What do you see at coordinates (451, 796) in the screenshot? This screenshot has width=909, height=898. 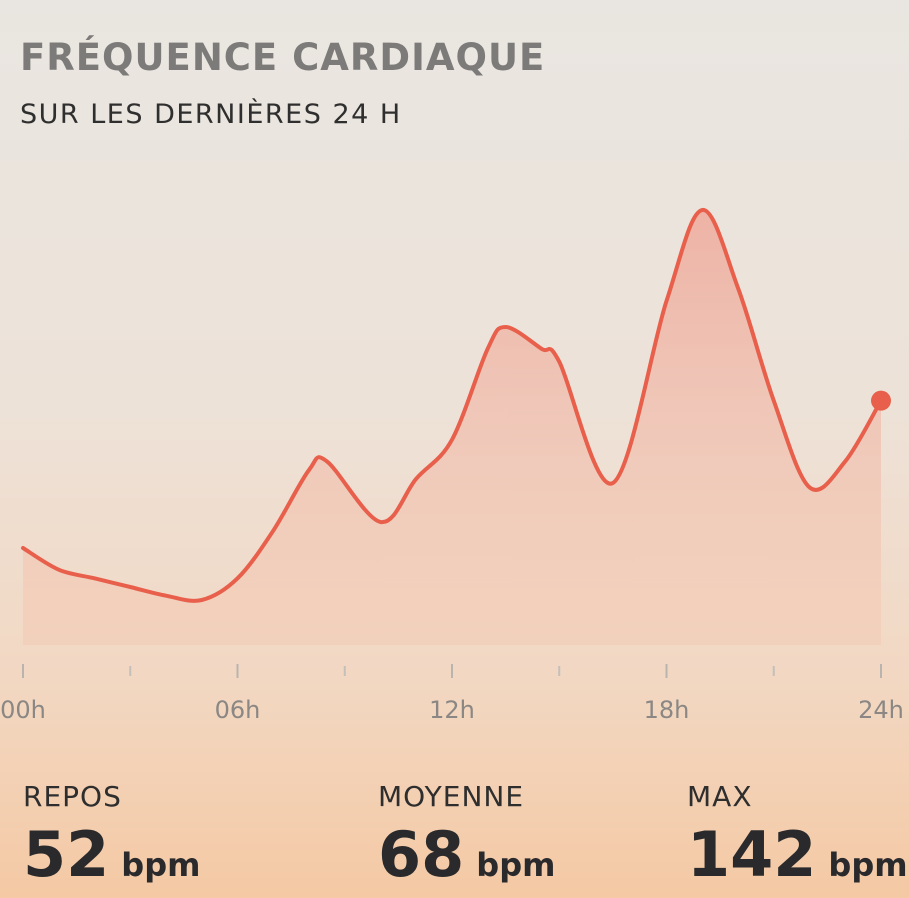 I see `stat-label: MOYENNE` at bounding box center [451, 796].